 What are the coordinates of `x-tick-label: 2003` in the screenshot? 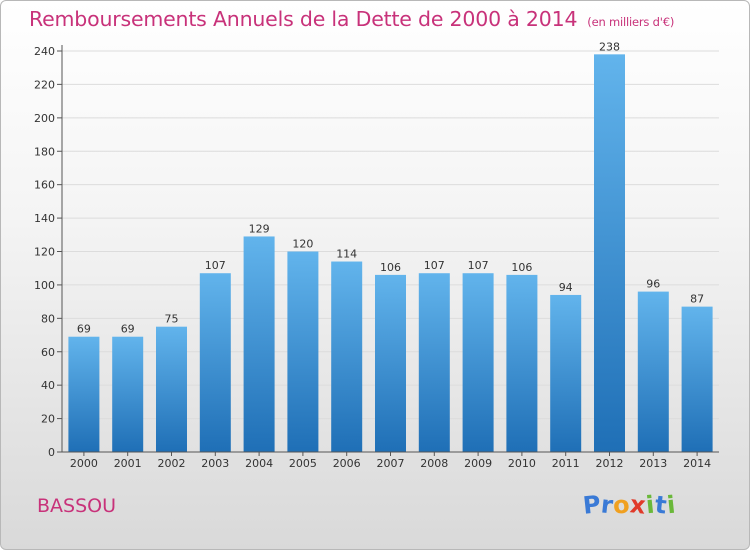 It's located at (215, 463).